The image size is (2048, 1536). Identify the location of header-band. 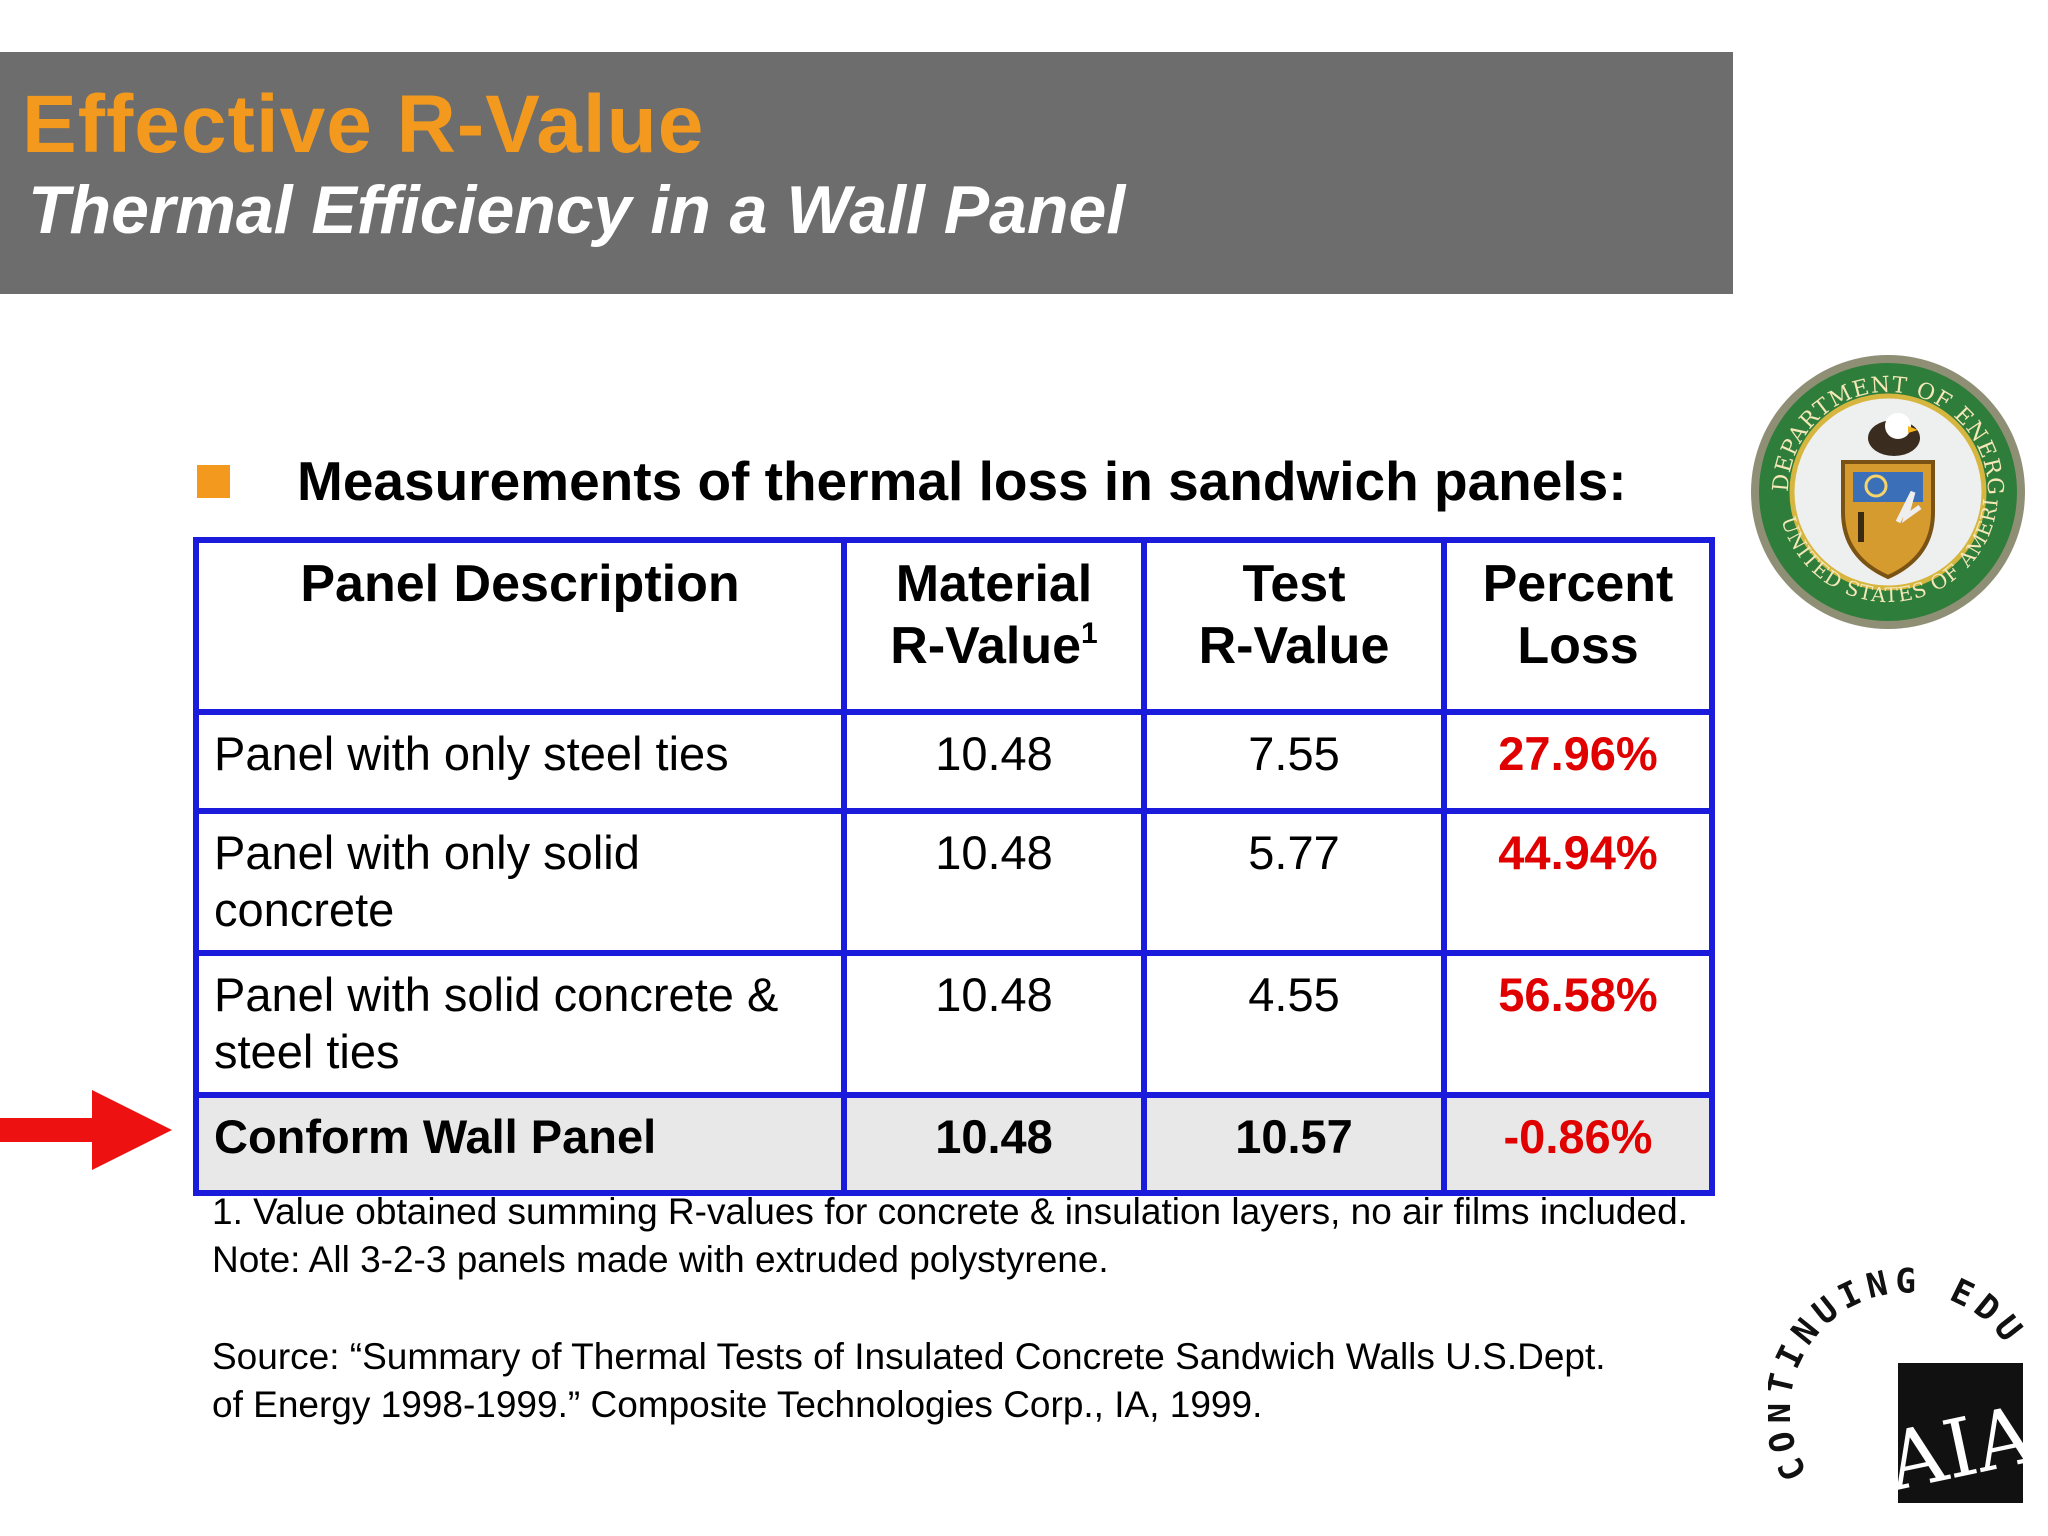
(866, 173).